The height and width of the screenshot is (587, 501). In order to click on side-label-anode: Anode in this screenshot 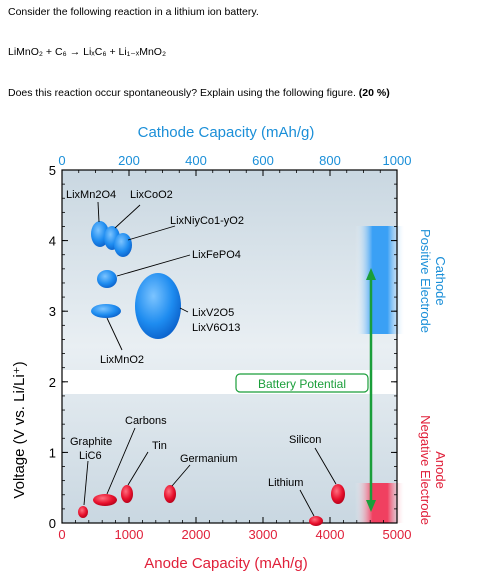, I will do `click(440, 470)`.